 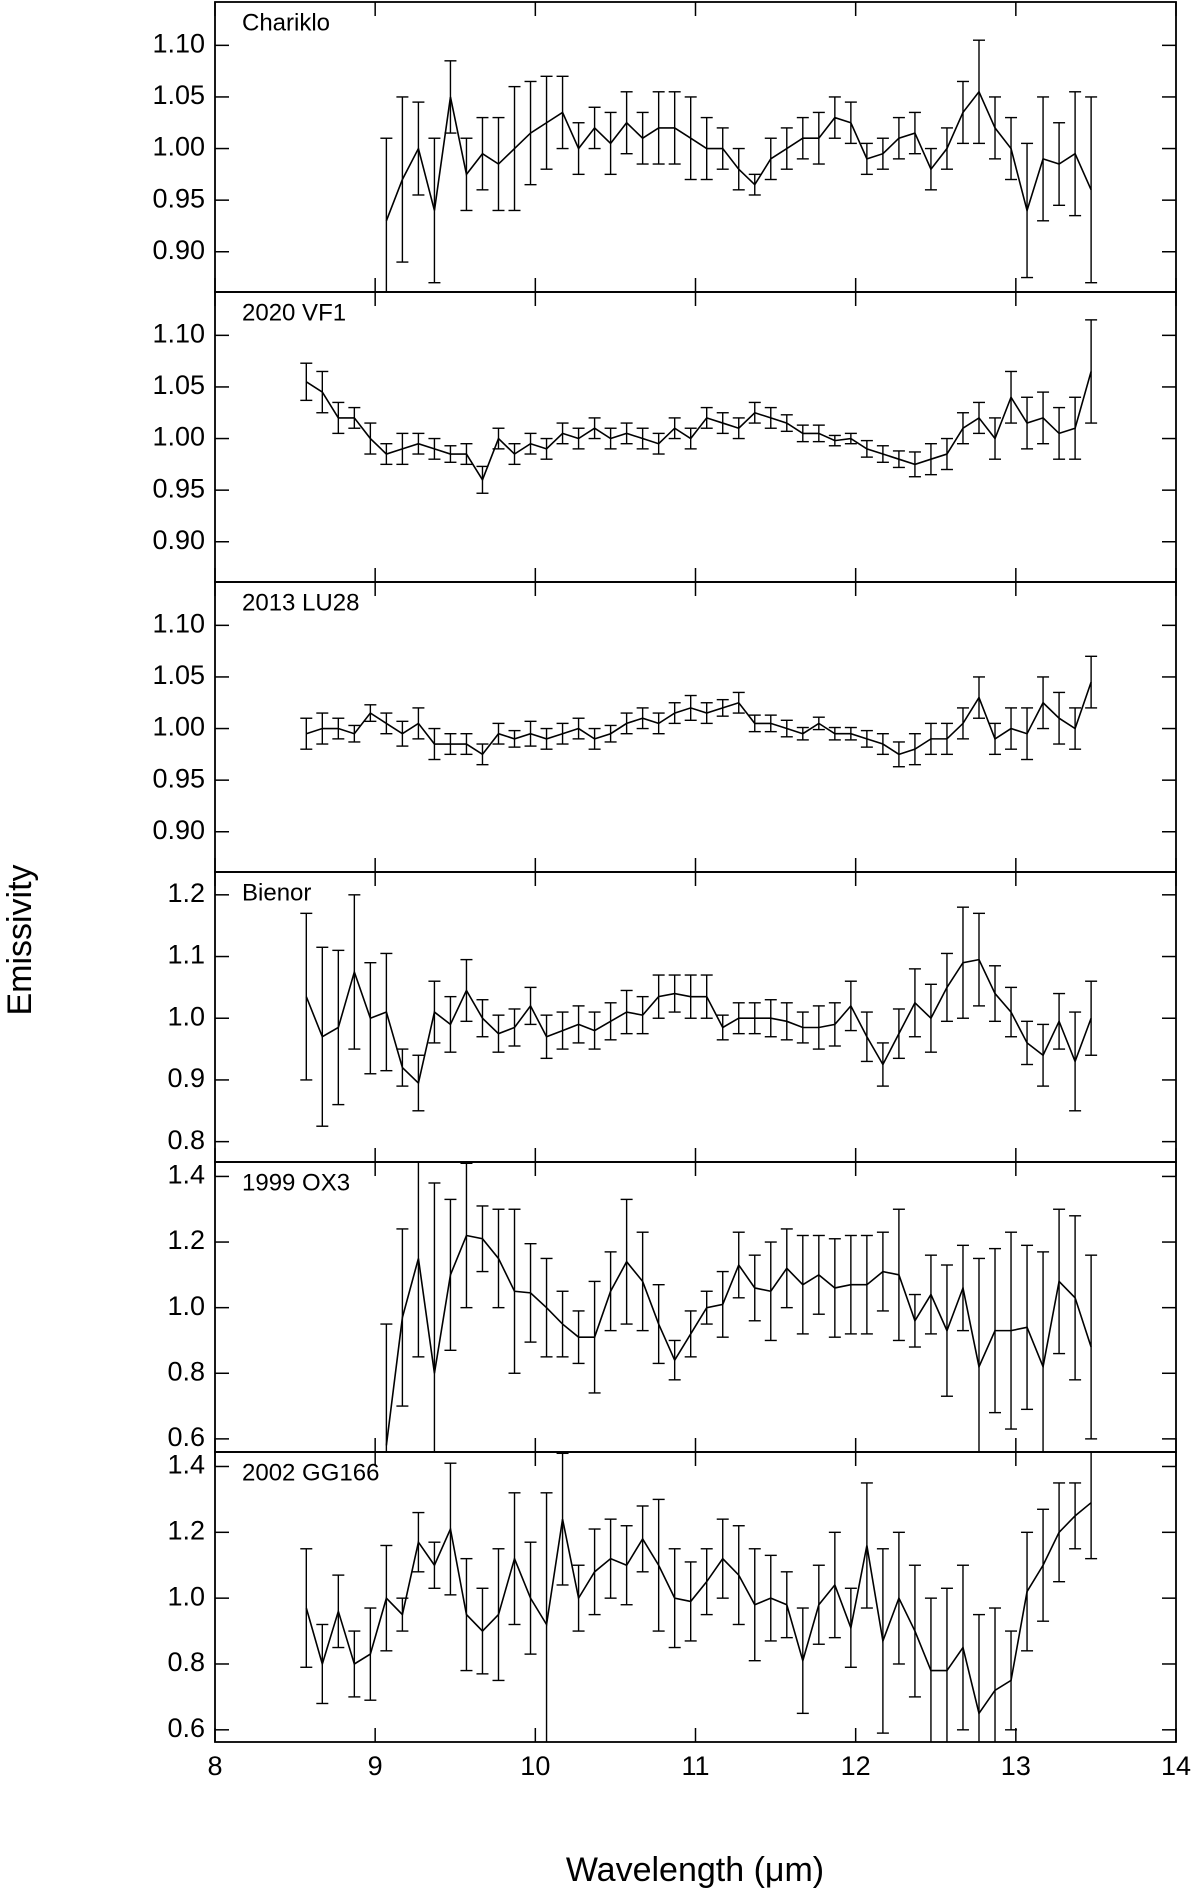 I want to click on panel: 0.90 0.95 1.00 1.05 1.10 2013 LU28, so click(x=664, y=727).